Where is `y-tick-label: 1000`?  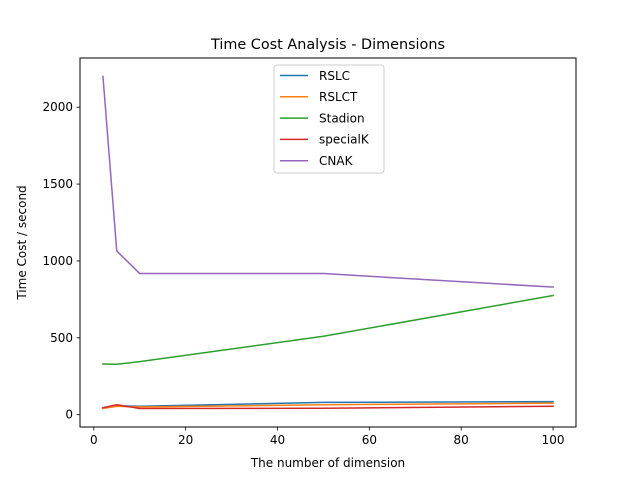
y-tick-label: 1000 is located at coordinates (57, 261).